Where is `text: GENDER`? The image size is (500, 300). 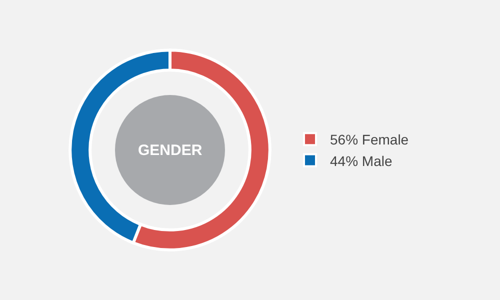 text: GENDER is located at coordinates (170, 150).